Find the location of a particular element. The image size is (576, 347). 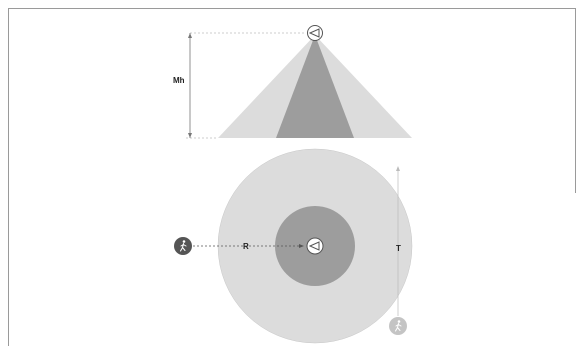

radial-approach: R is located at coordinates (248, 246).